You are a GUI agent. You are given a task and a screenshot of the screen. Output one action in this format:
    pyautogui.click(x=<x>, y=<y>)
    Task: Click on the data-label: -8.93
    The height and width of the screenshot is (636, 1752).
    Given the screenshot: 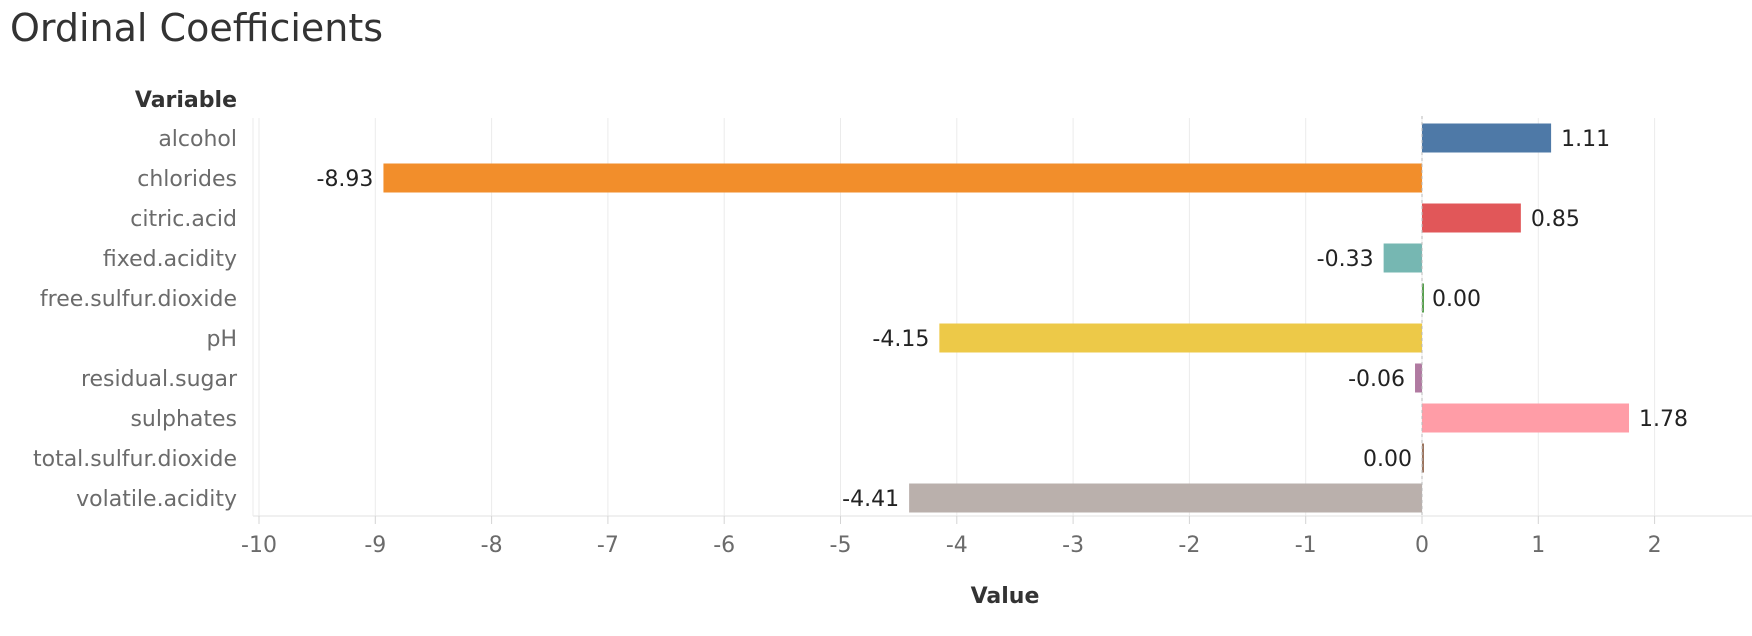 What is the action you would take?
    pyautogui.click(x=345, y=179)
    